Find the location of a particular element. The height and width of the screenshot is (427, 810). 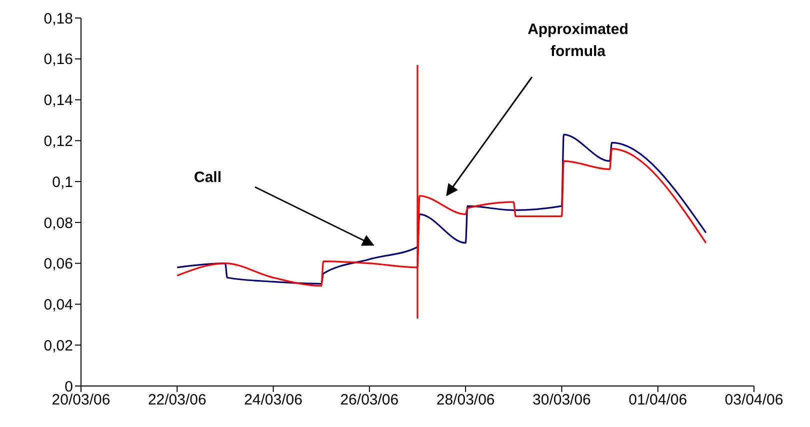

annotation: Approximated formula is located at coordinates (578, 40).